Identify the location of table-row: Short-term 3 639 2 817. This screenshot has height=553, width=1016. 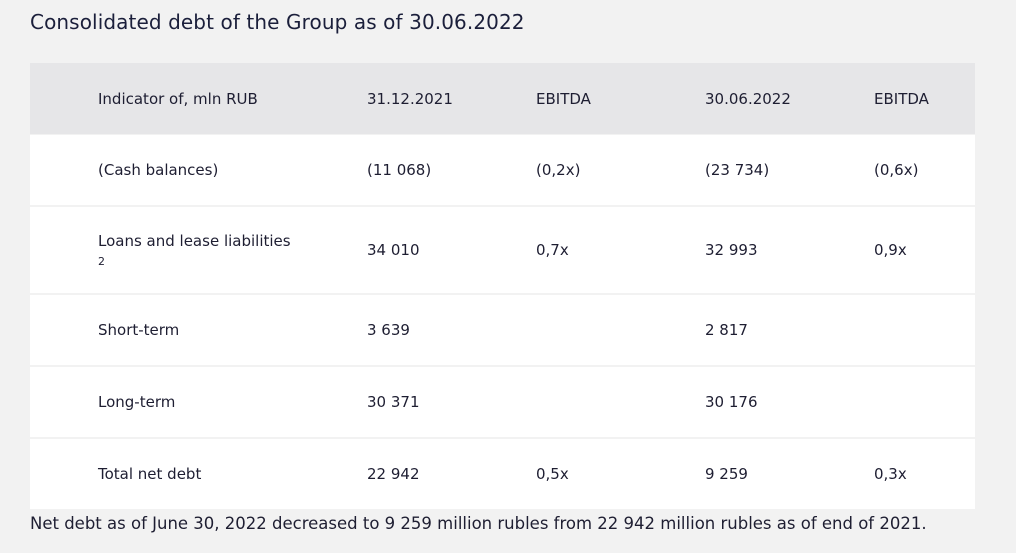
(502, 330).